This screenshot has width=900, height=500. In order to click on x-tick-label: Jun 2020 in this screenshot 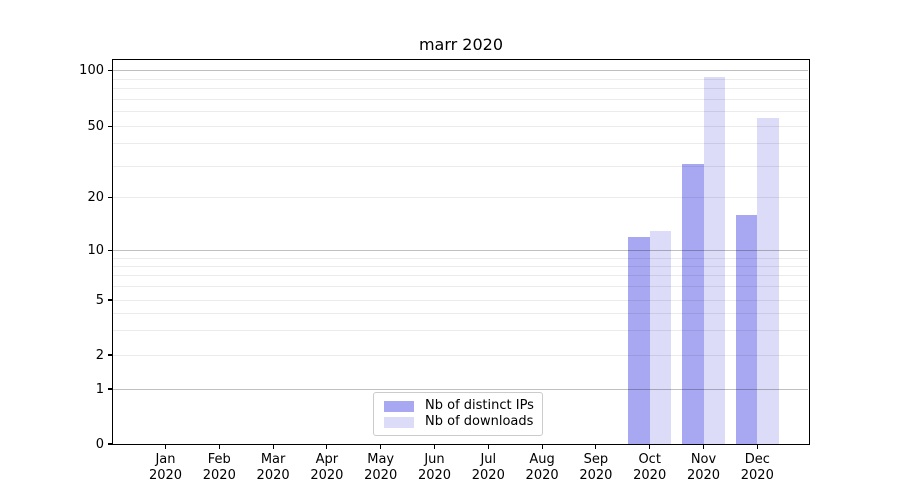, I will do `click(435, 468)`.